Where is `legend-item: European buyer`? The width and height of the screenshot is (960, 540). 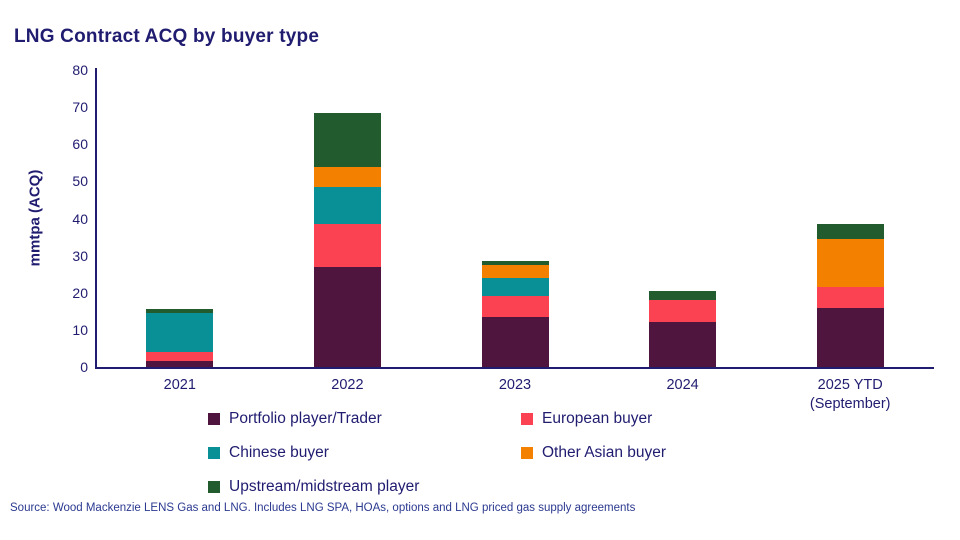
legend-item: European buyer is located at coordinates (593, 419).